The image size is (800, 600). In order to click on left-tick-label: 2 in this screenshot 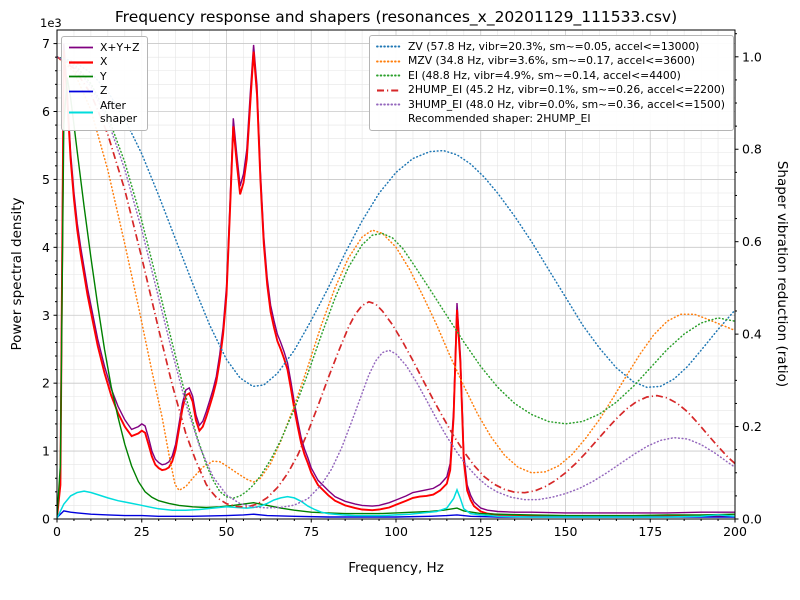, I will do `click(46, 383)`.